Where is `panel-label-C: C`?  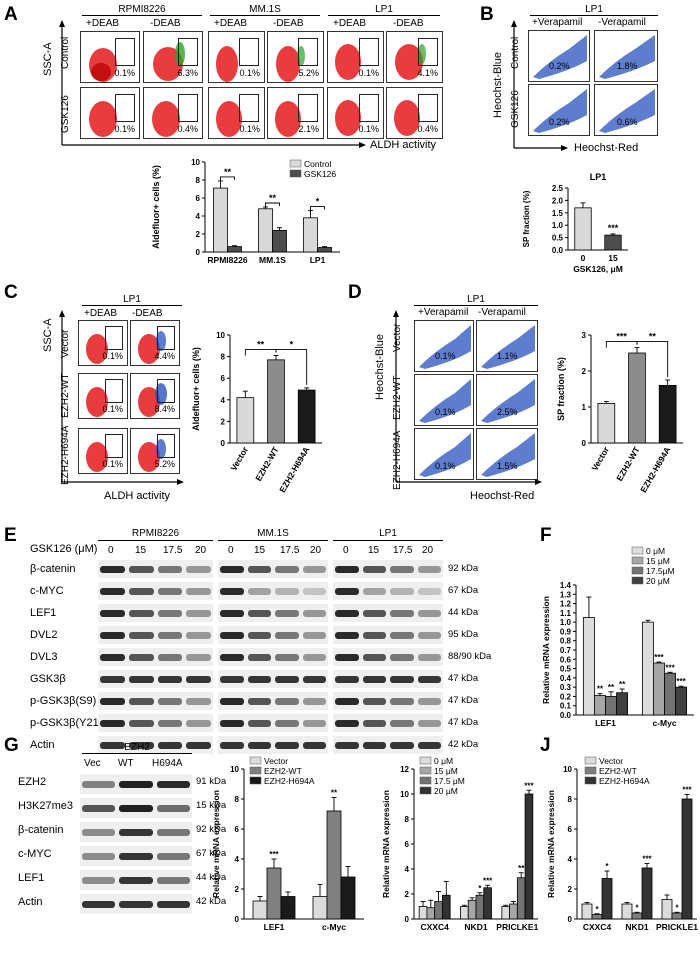 panel-label-C: C is located at coordinates (11, 292).